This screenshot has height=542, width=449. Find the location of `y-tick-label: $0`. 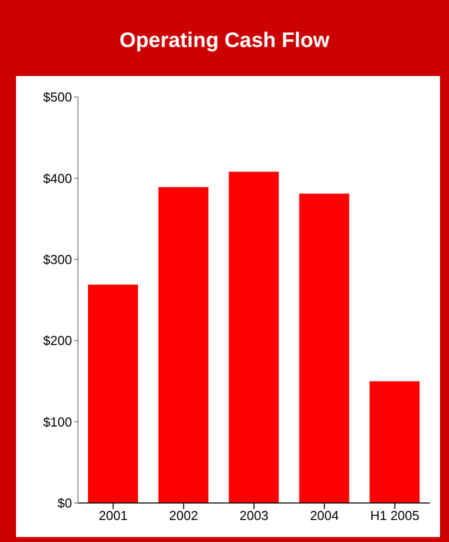

y-tick-label: $0 is located at coordinates (65, 503).